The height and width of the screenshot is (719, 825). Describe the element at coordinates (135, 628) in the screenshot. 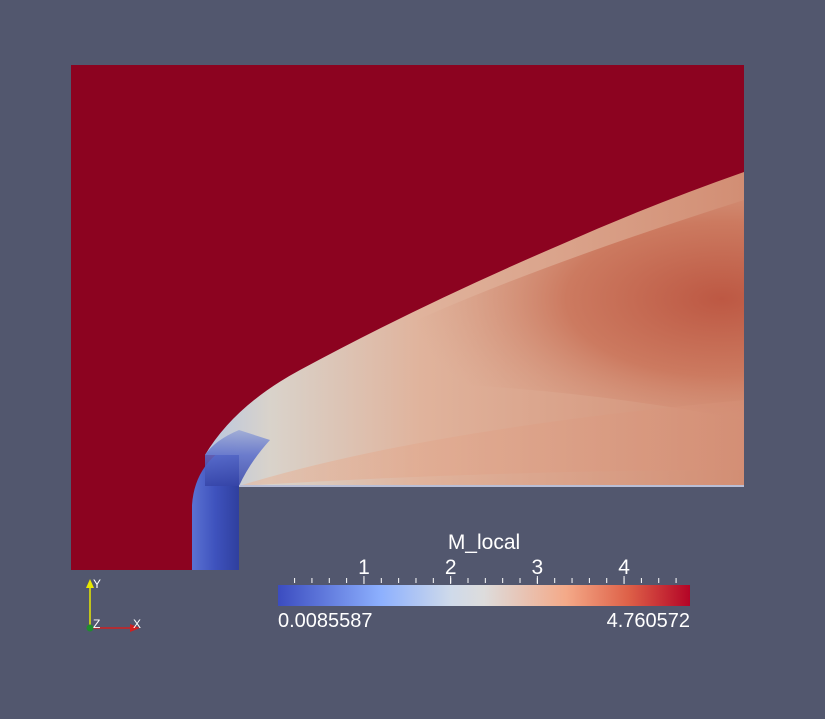

I see `x-axis-arrowhead` at that location.